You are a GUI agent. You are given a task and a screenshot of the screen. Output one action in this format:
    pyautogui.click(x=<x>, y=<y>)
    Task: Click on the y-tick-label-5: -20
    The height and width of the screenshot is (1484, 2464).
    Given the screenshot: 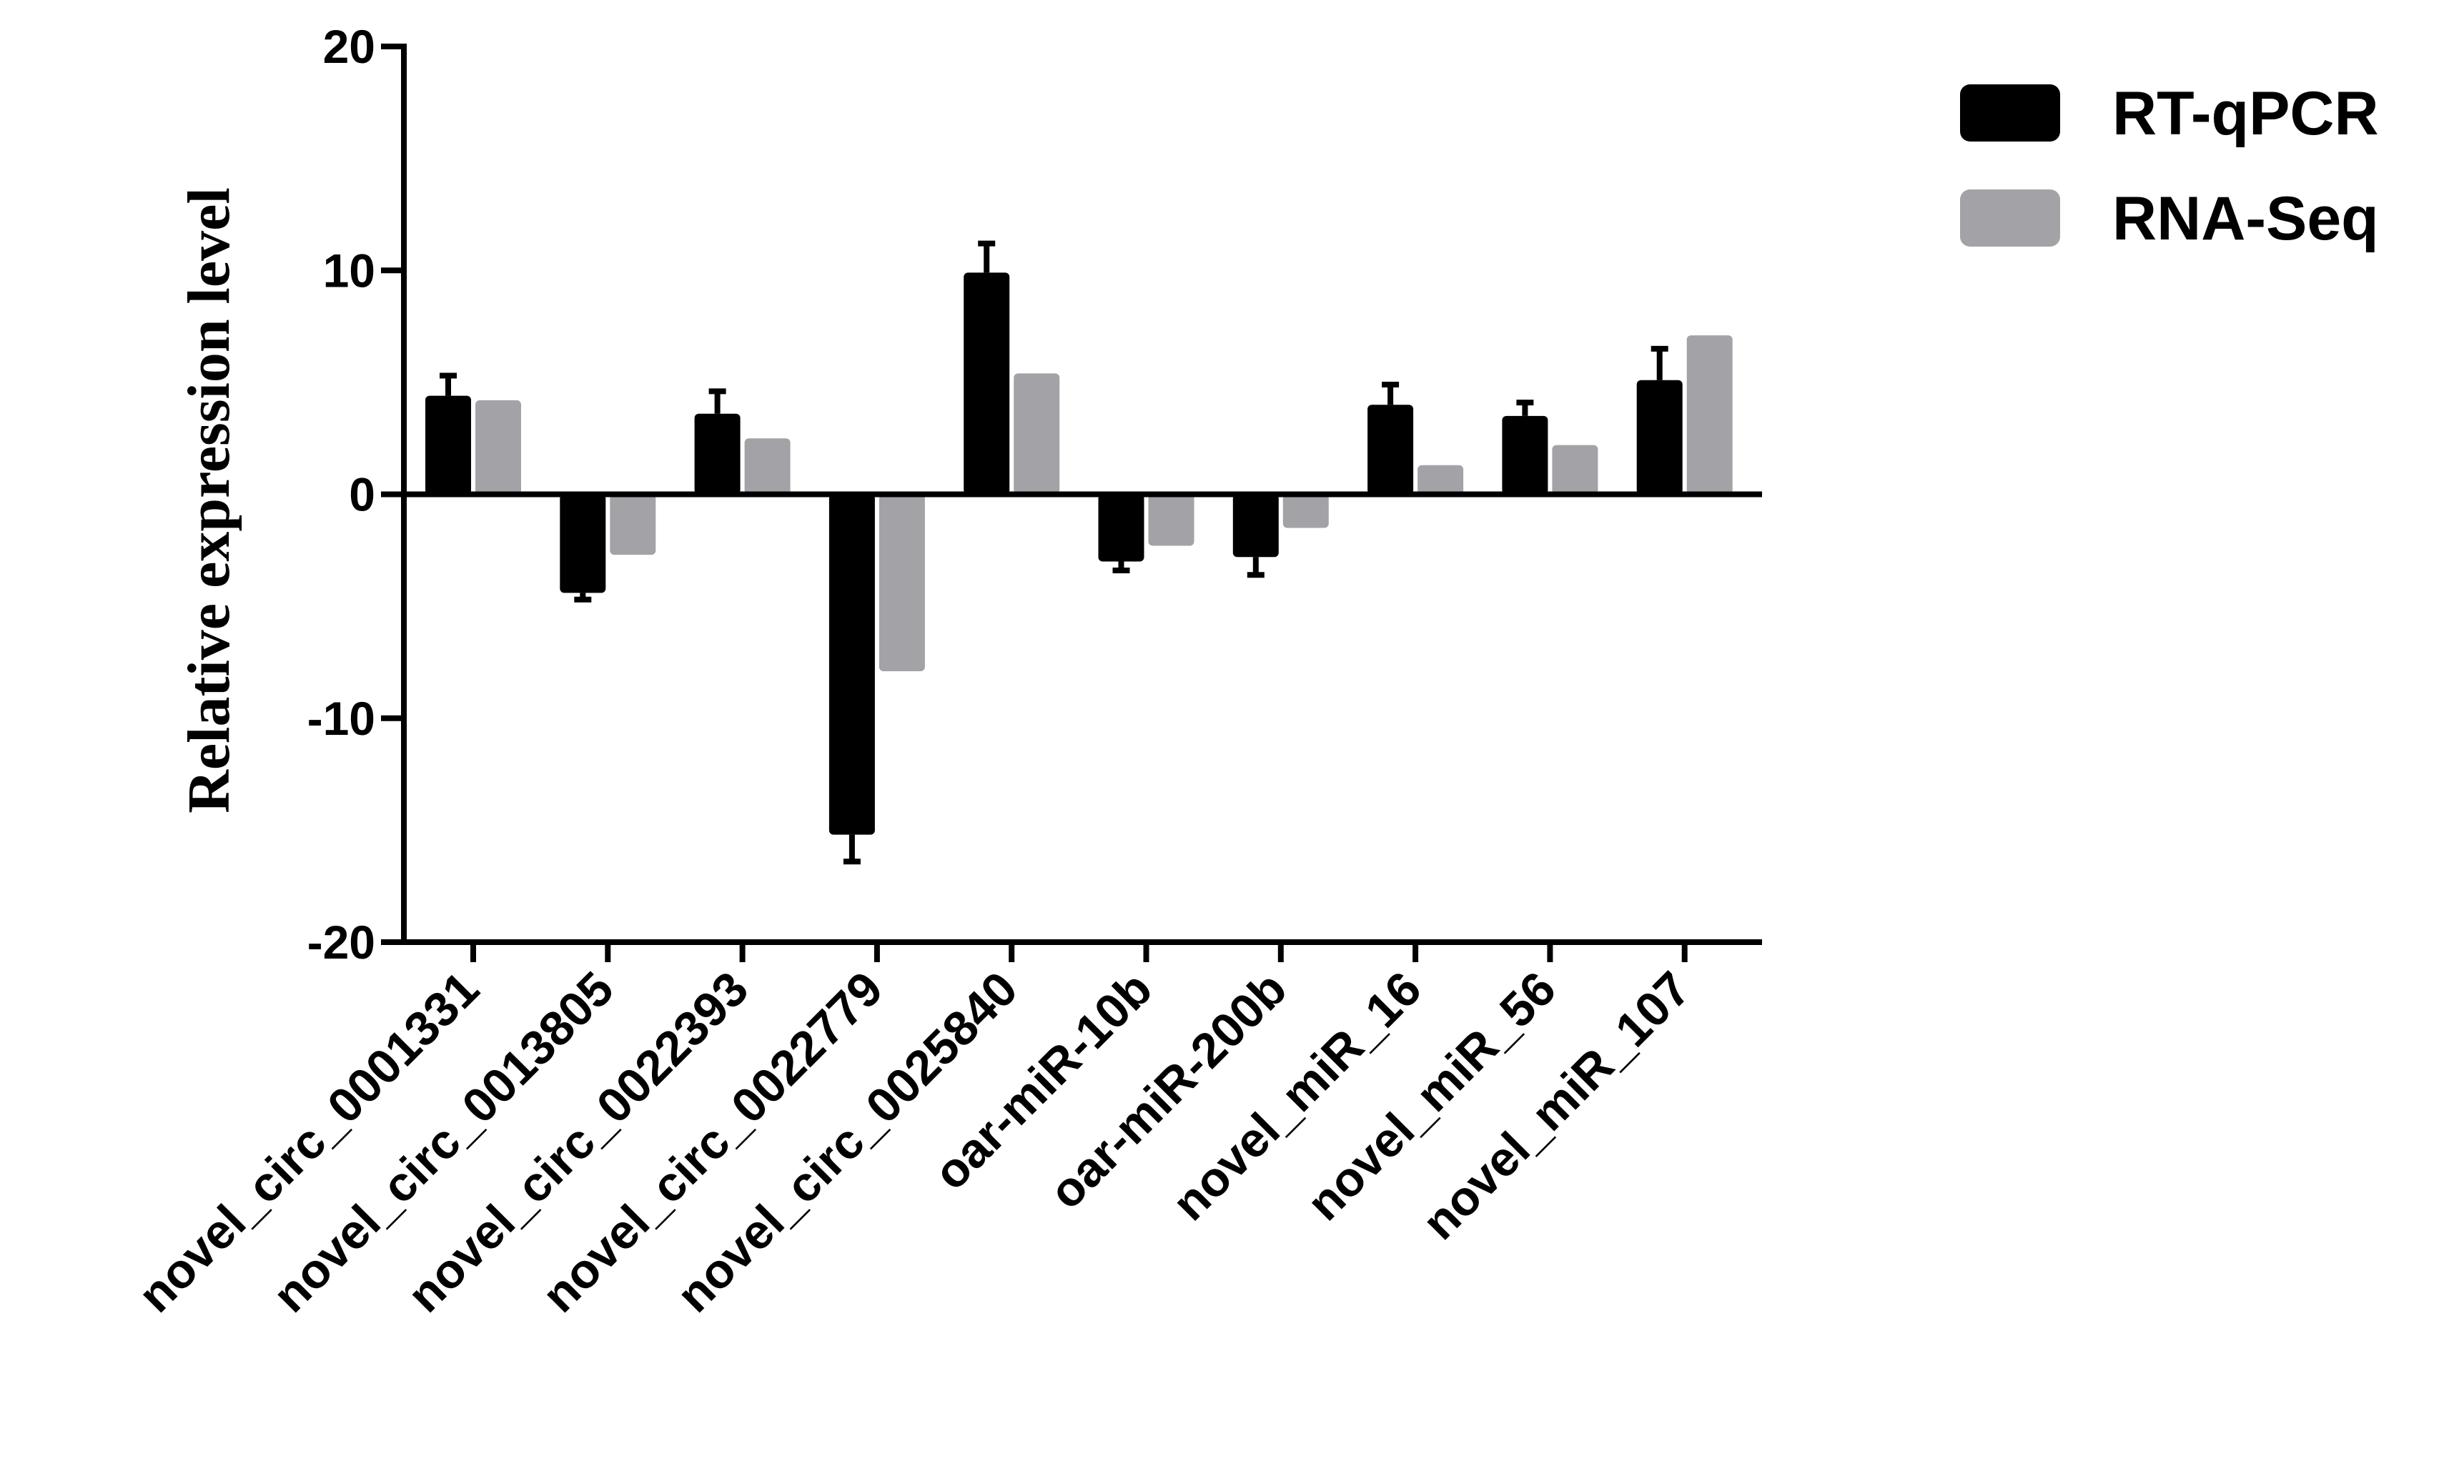 What is the action you would take?
    pyautogui.click(x=341, y=942)
    